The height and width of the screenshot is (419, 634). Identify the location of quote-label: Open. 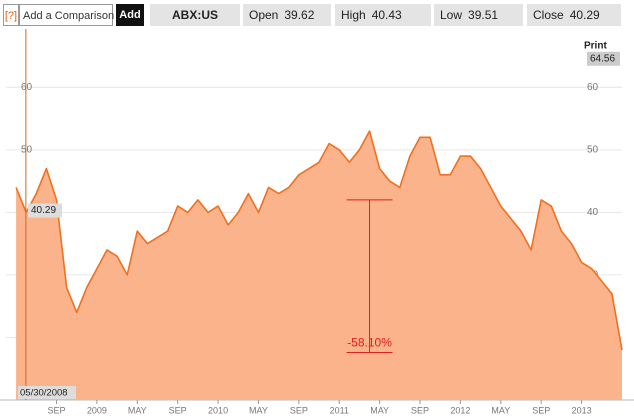
(264, 15).